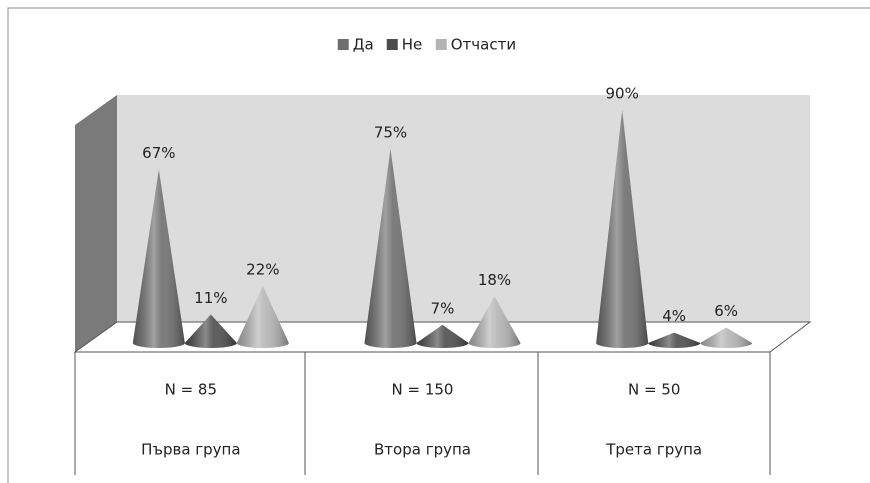 Image resolution: width=870 pixels, height=483 pixels. What do you see at coordinates (426, 45) in the screenshot?
I see `legend: Да Не Отчасти` at bounding box center [426, 45].